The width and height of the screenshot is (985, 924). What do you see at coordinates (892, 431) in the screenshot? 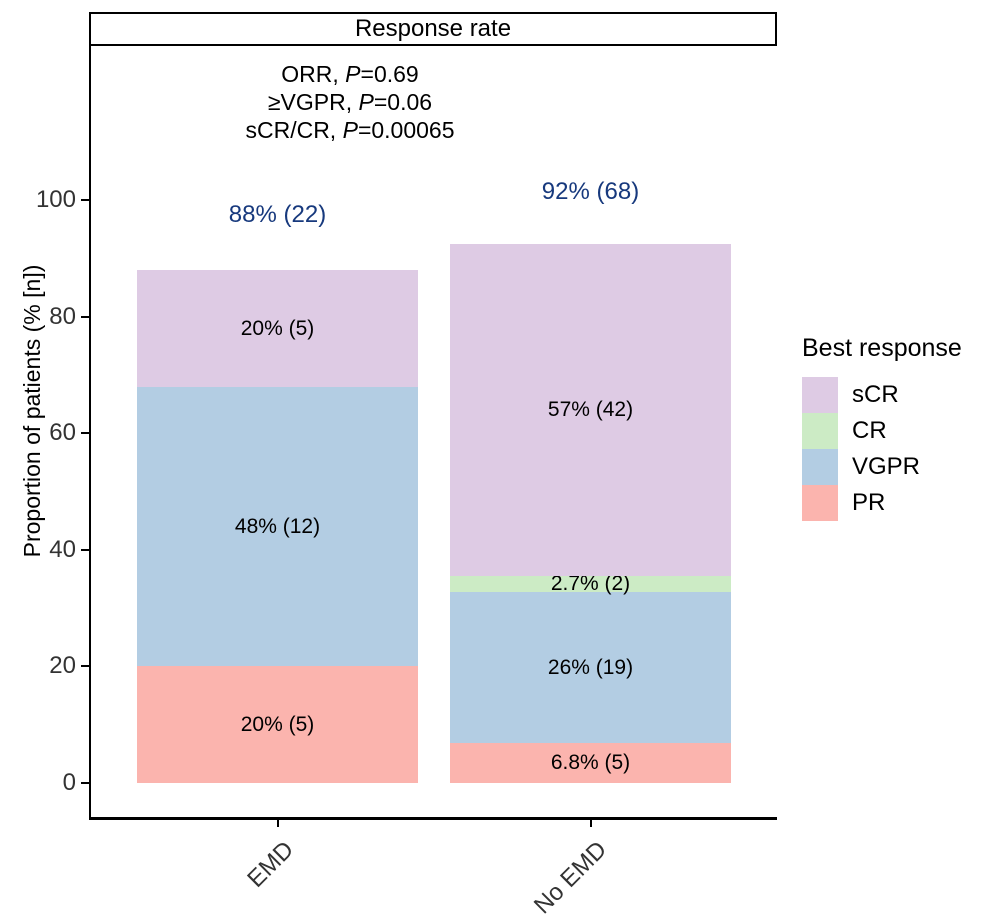
I see `legend-item-cr: CR` at bounding box center [892, 431].